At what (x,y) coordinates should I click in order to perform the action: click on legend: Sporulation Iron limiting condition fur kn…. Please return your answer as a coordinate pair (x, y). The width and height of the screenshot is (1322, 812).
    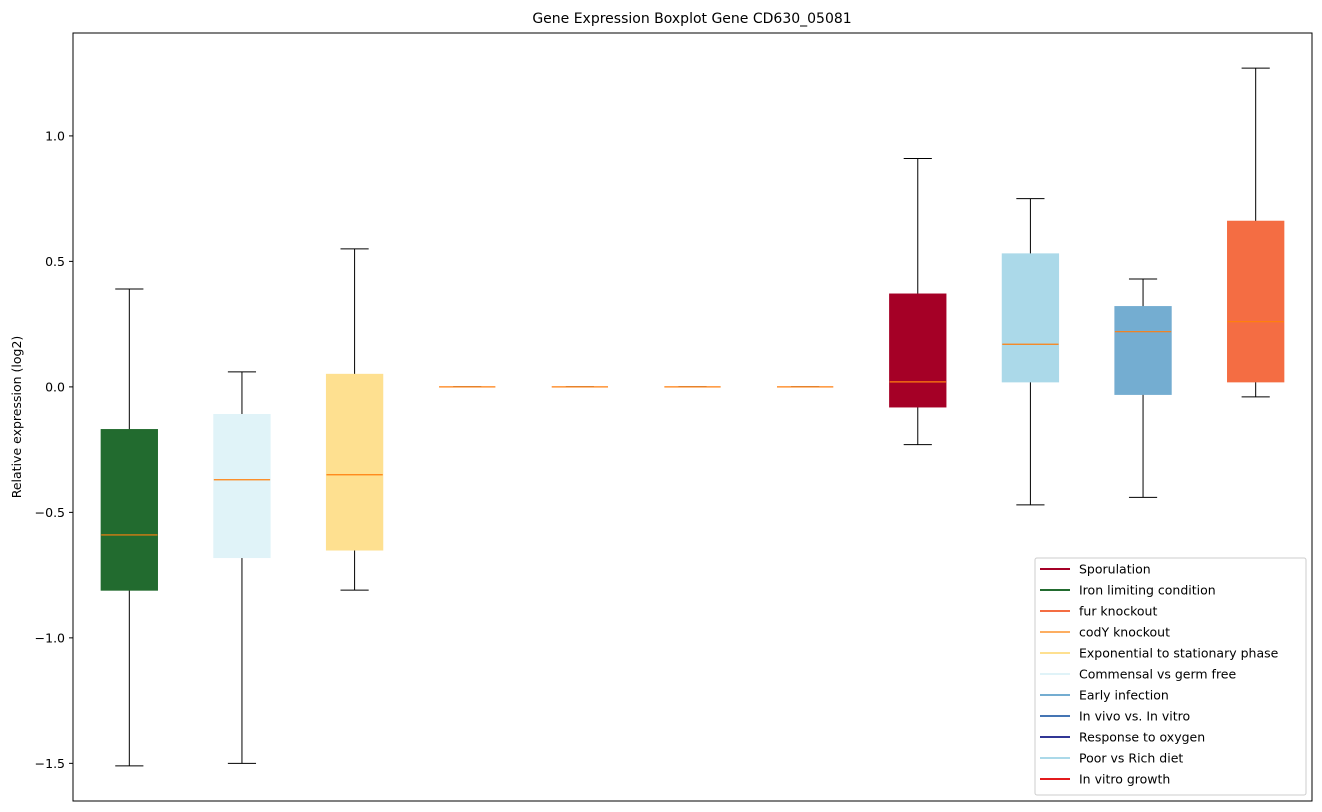
    Looking at the image, I should click on (1170, 676).